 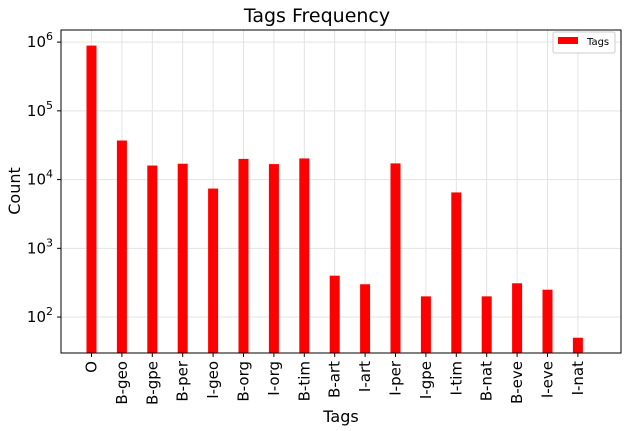 I want to click on y-tick-label: 10⁴, so click(x=40, y=178).